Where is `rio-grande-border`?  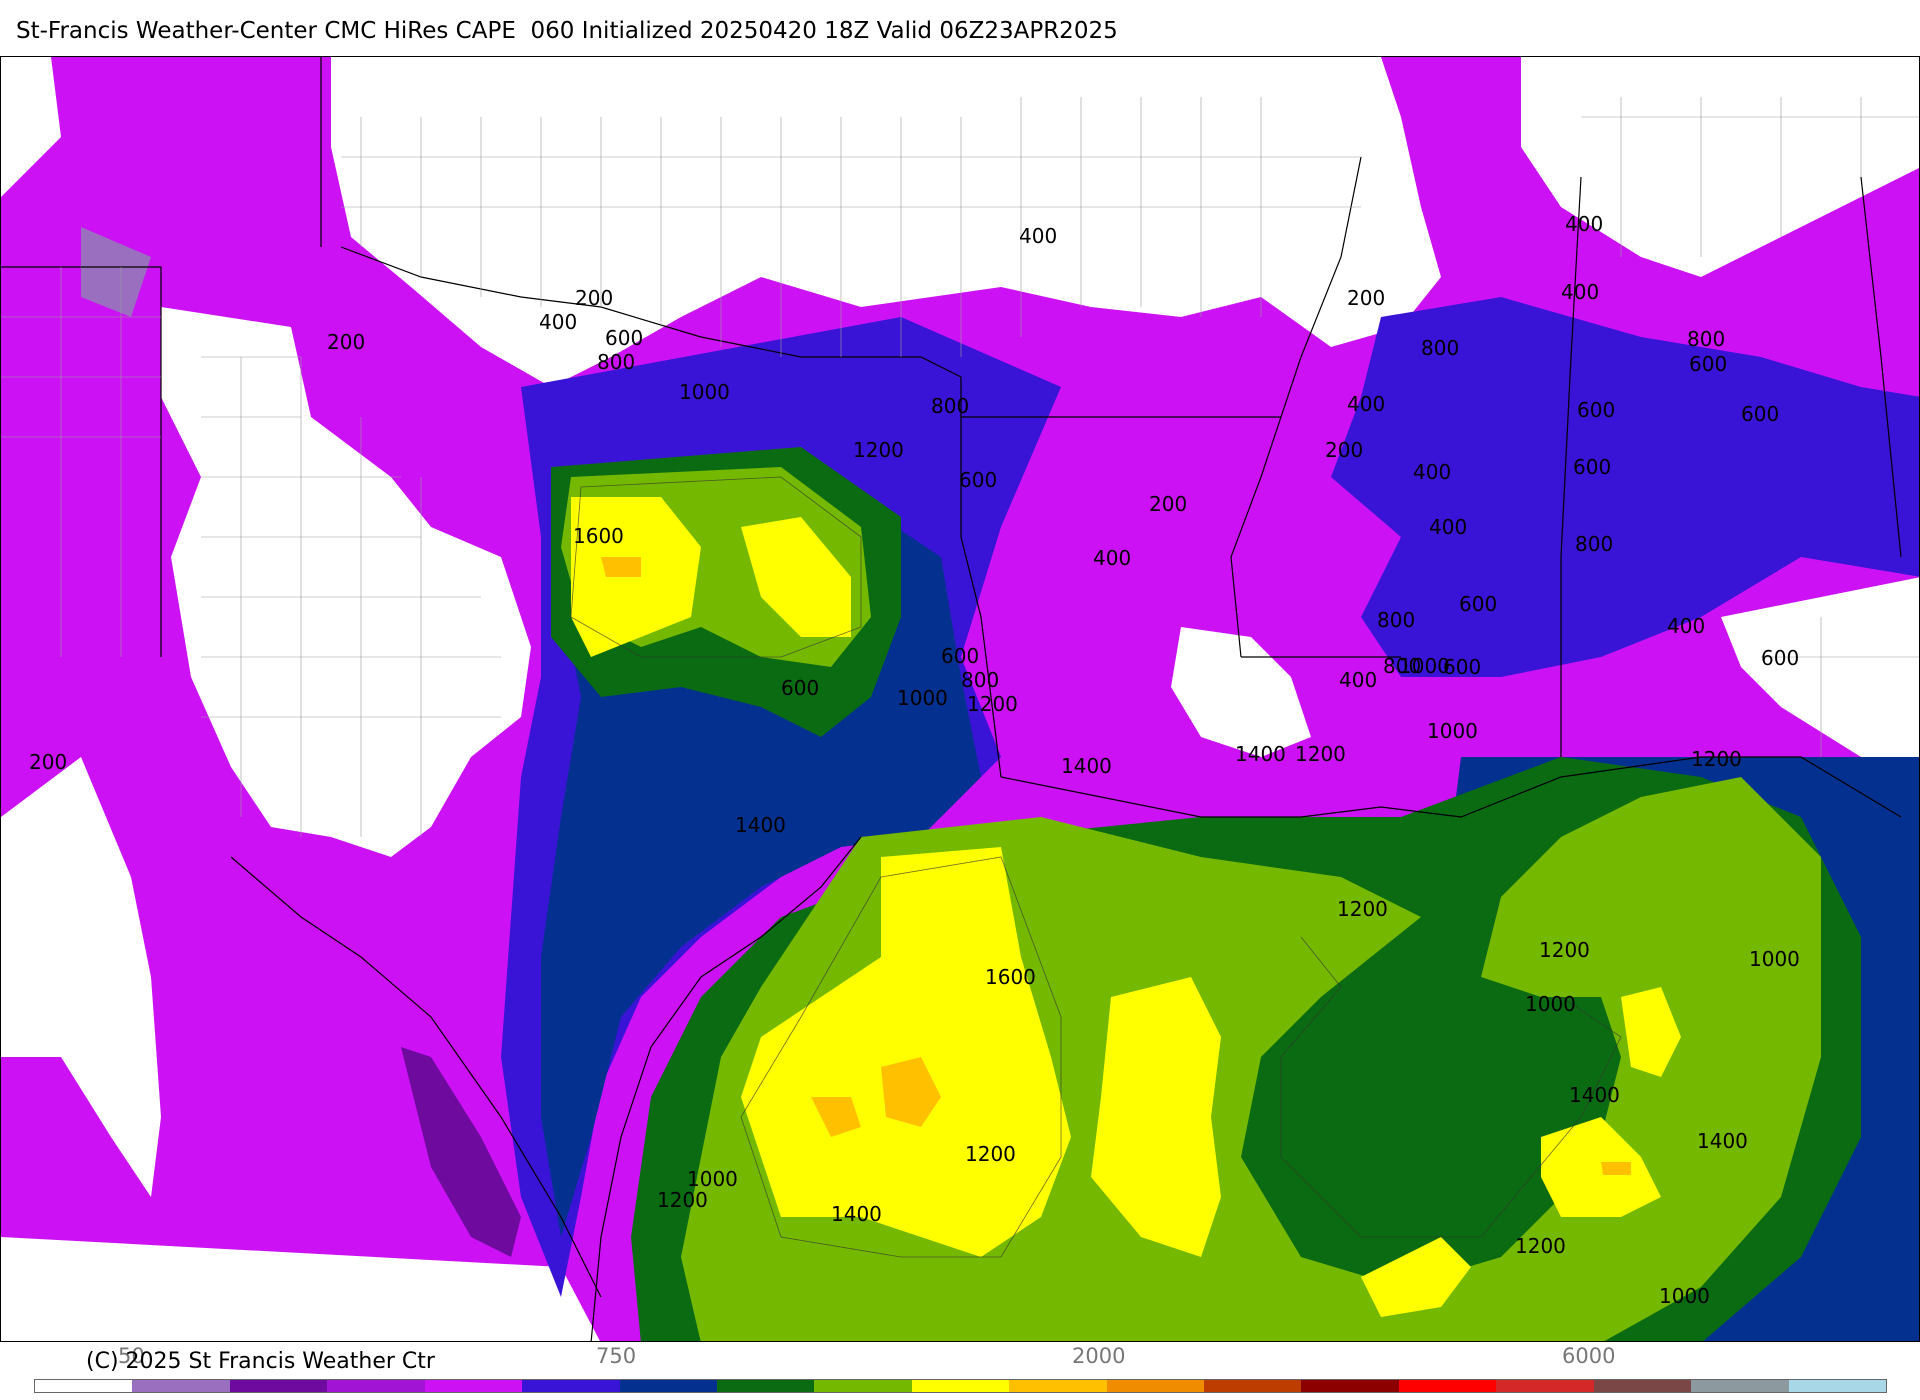
rio-grande-border is located at coordinates (416, 1077).